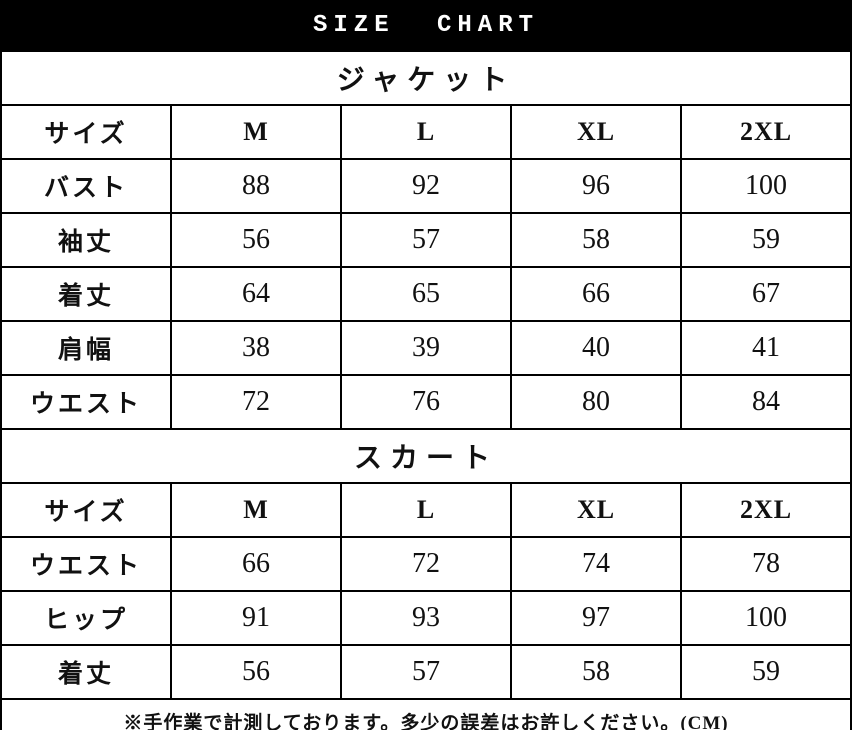 The height and width of the screenshot is (730, 852). I want to click on measurement-note: ※手作業で計測しております。多少の誤差はお許しください。(CM), so click(426, 714).